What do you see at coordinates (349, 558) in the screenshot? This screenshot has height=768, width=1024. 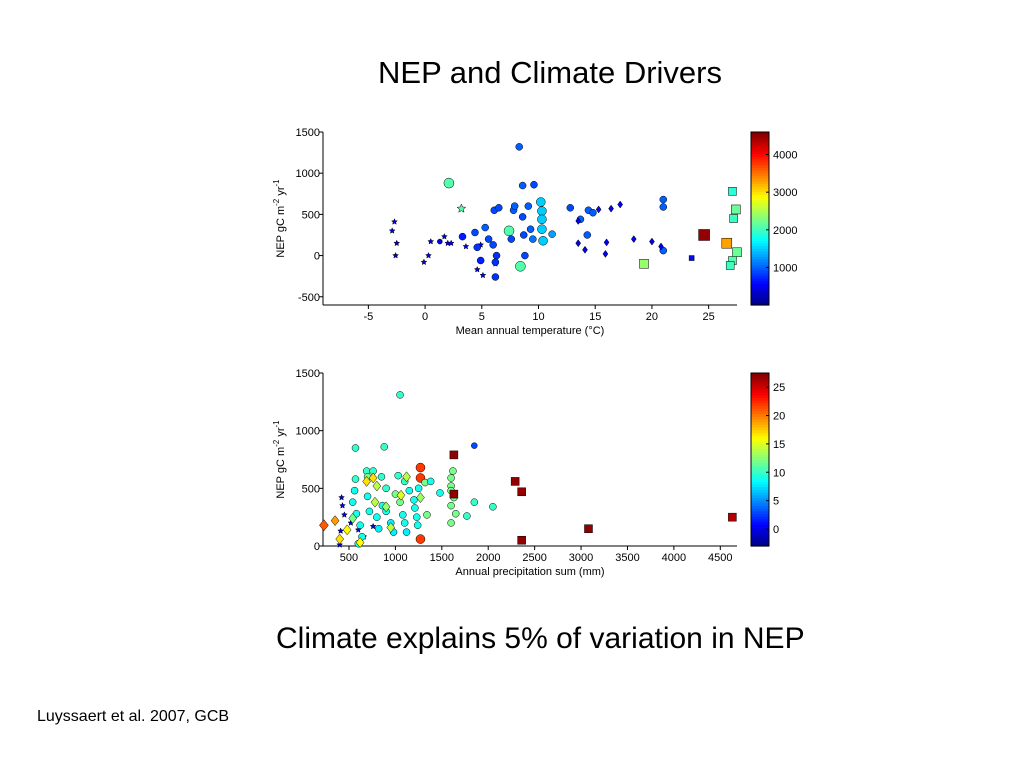 I see `x-tick-label: 500` at bounding box center [349, 558].